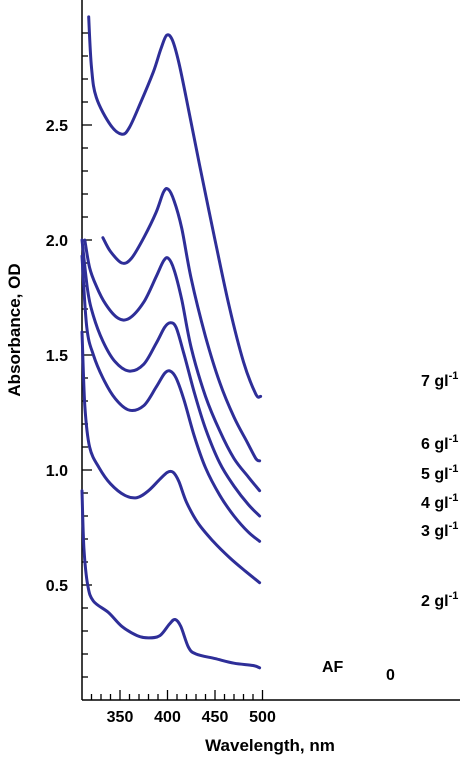 The width and height of the screenshot is (474, 765). Describe the element at coordinates (270, 745) in the screenshot. I see `x-axis-title: Wavelength, nm` at that location.